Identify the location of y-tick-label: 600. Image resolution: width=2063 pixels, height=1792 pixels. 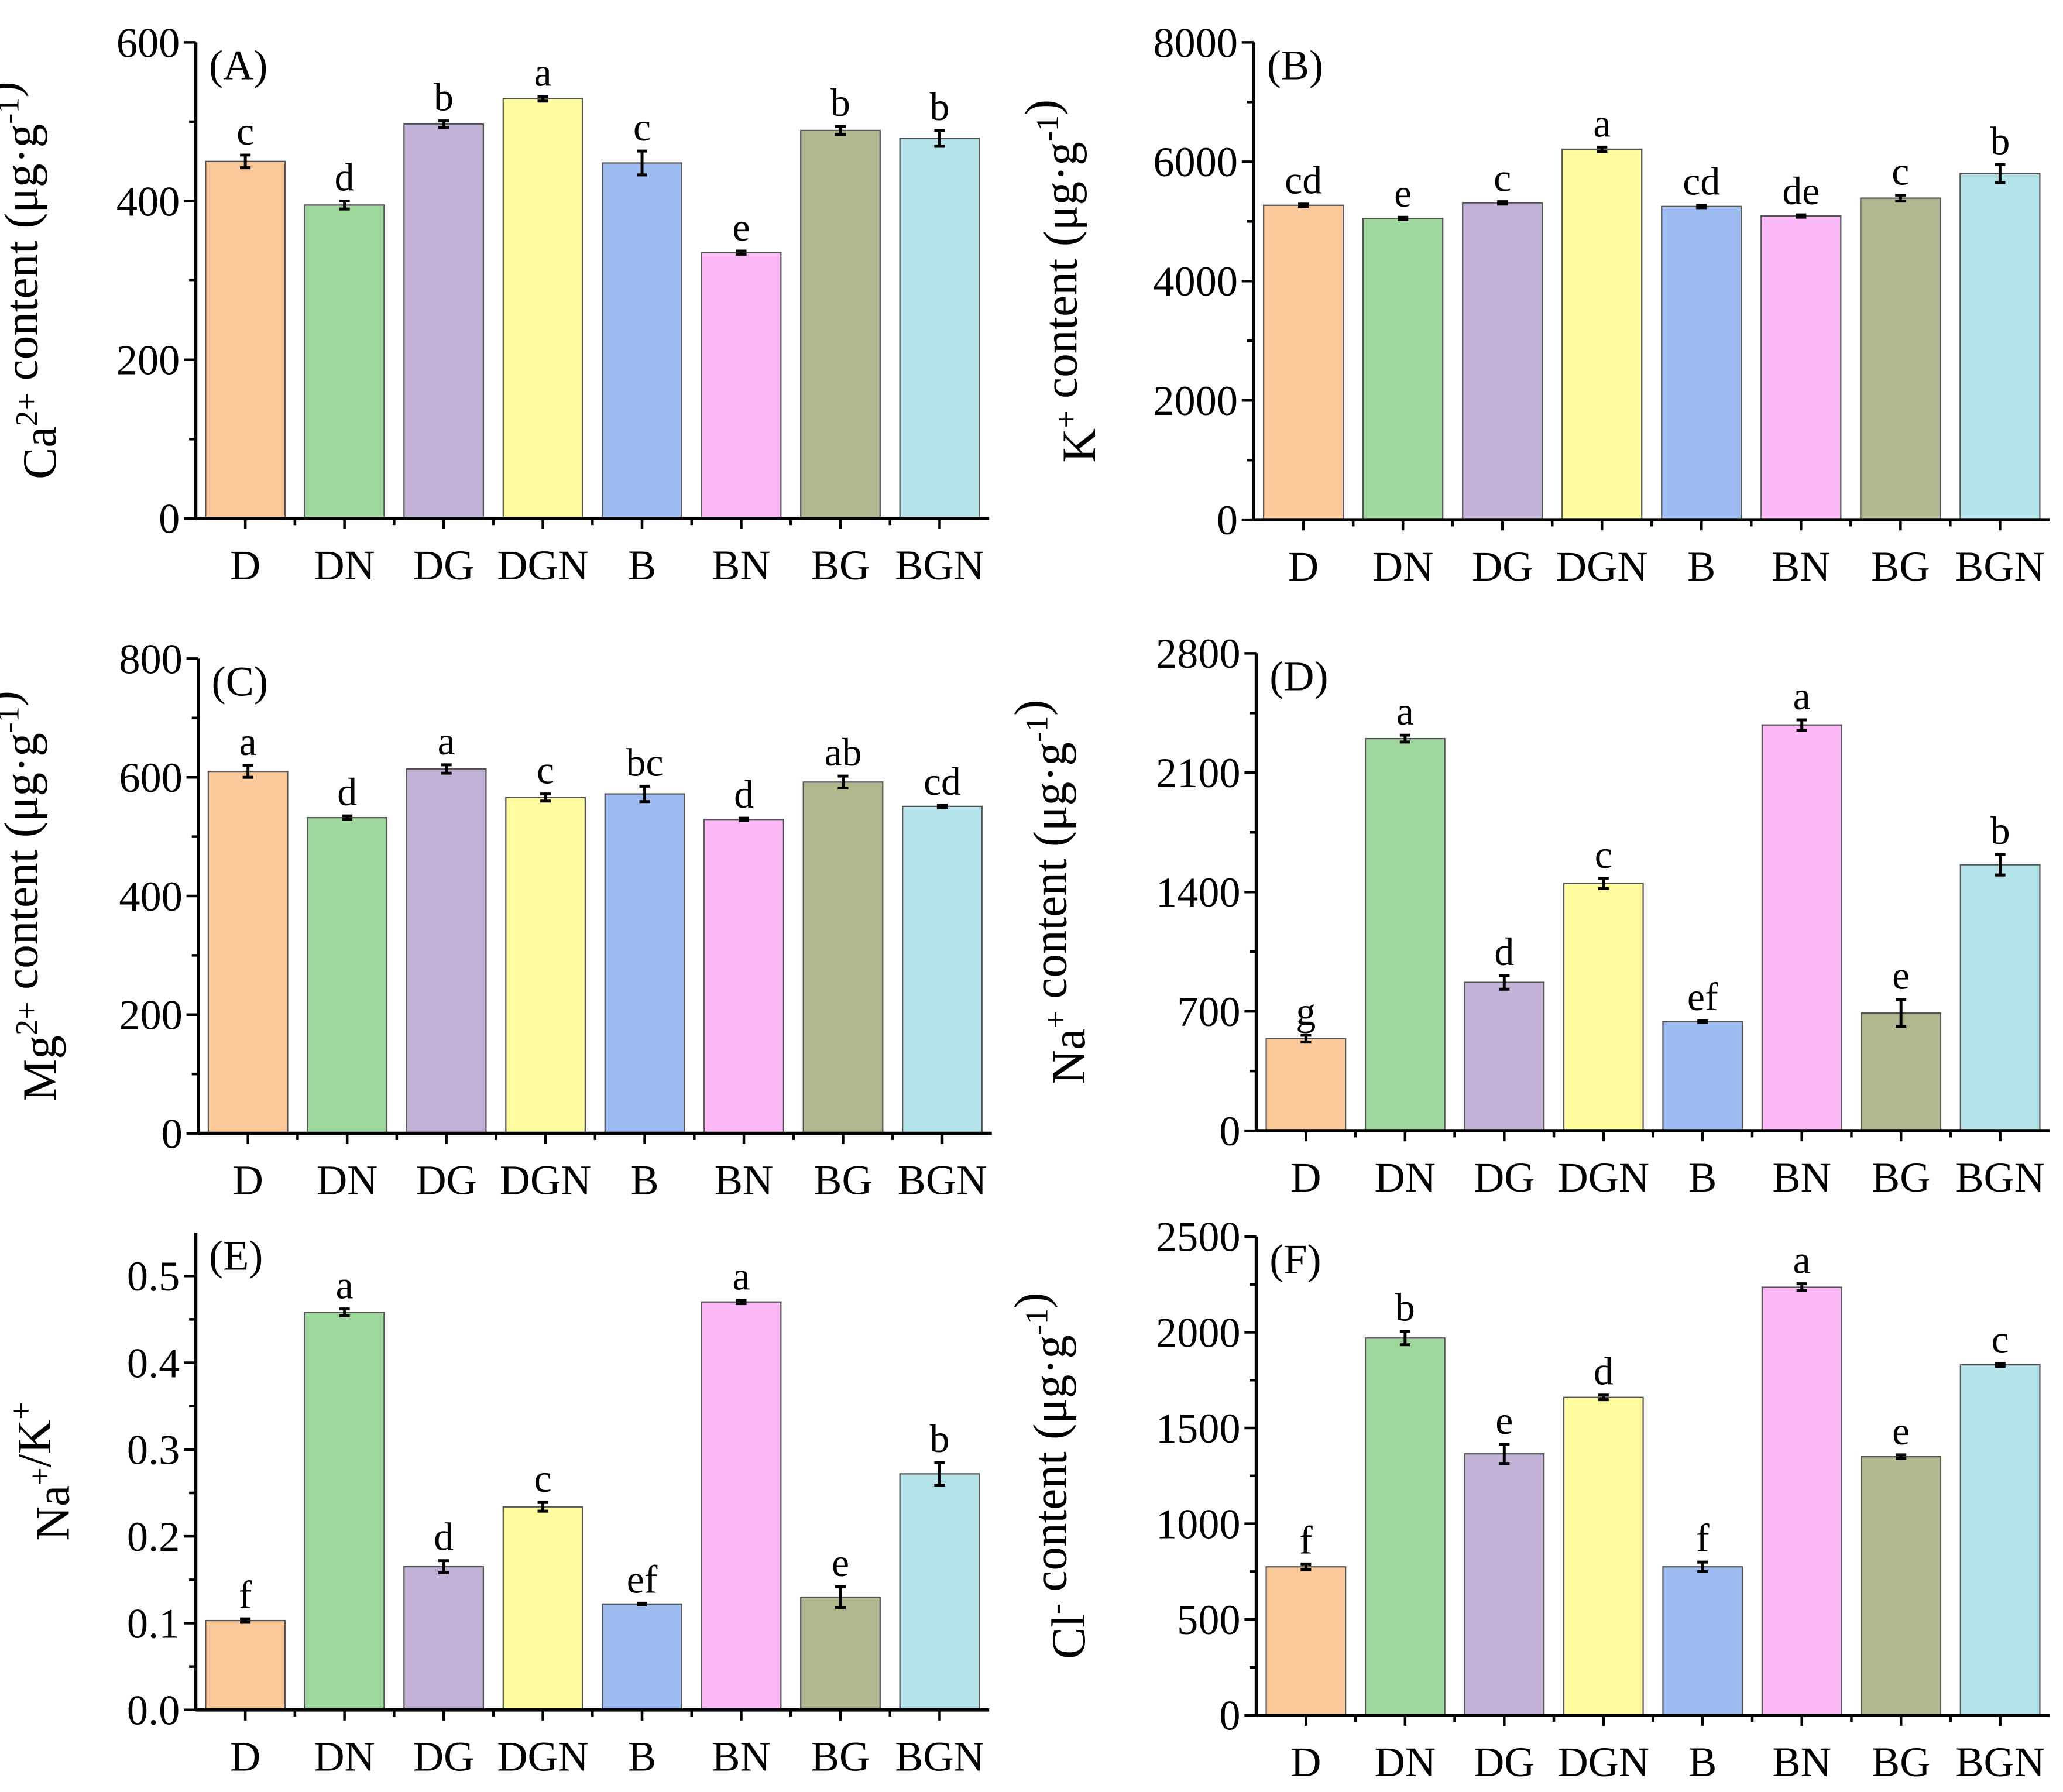
(150, 777).